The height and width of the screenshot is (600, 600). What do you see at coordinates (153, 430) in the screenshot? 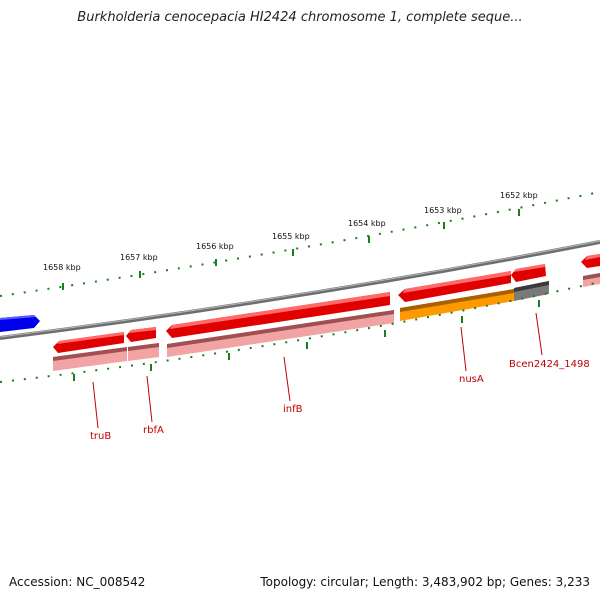
I see `gene-name: rbfA` at bounding box center [153, 430].